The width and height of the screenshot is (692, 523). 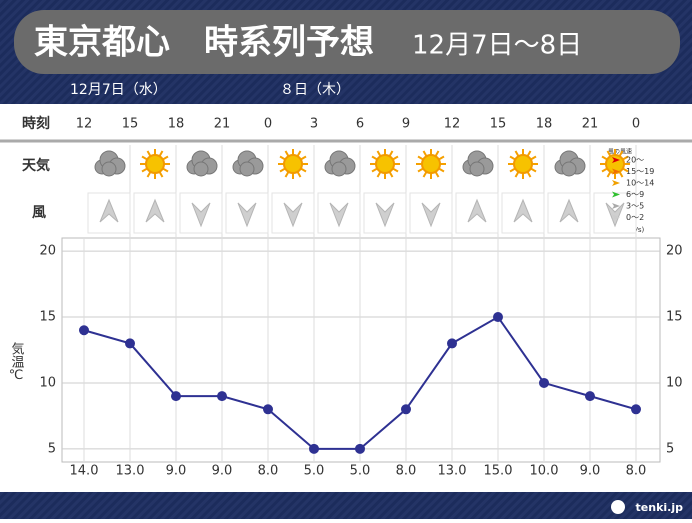 What do you see at coordinates (36, 165) in the screenshot?
I see `row-label: 天気` at bounding box center [36, 165].